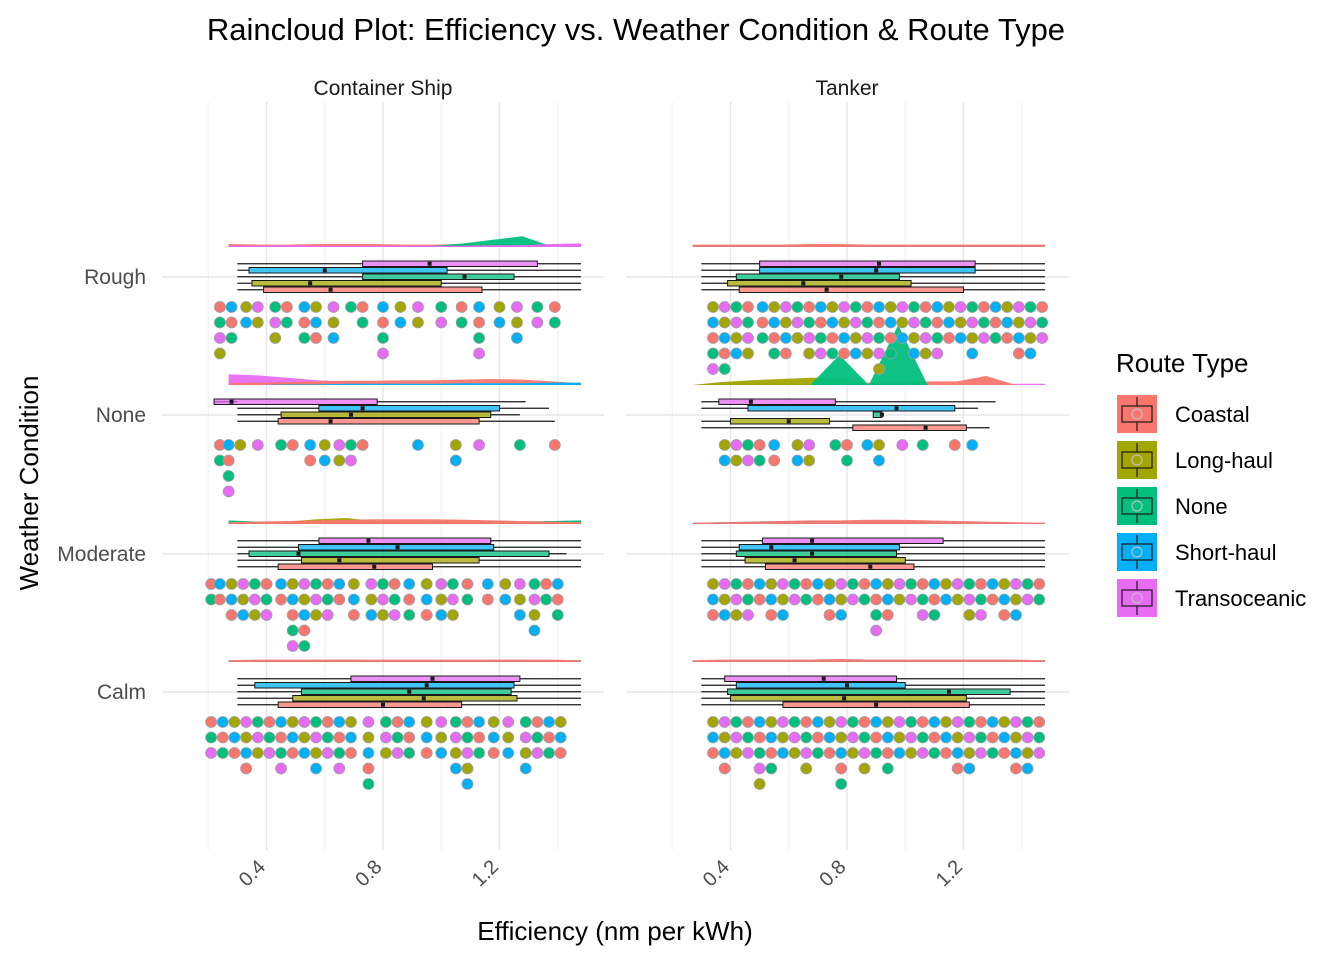 This screenshot has width=1344, height=965. I want to click on density-cloud-coastal, so click(405, 521).